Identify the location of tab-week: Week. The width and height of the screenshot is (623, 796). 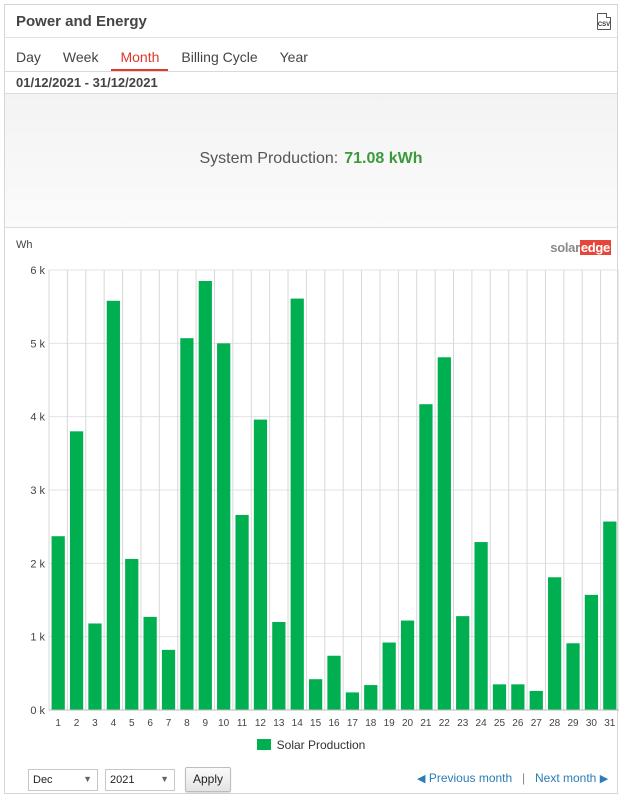
(80, 57).